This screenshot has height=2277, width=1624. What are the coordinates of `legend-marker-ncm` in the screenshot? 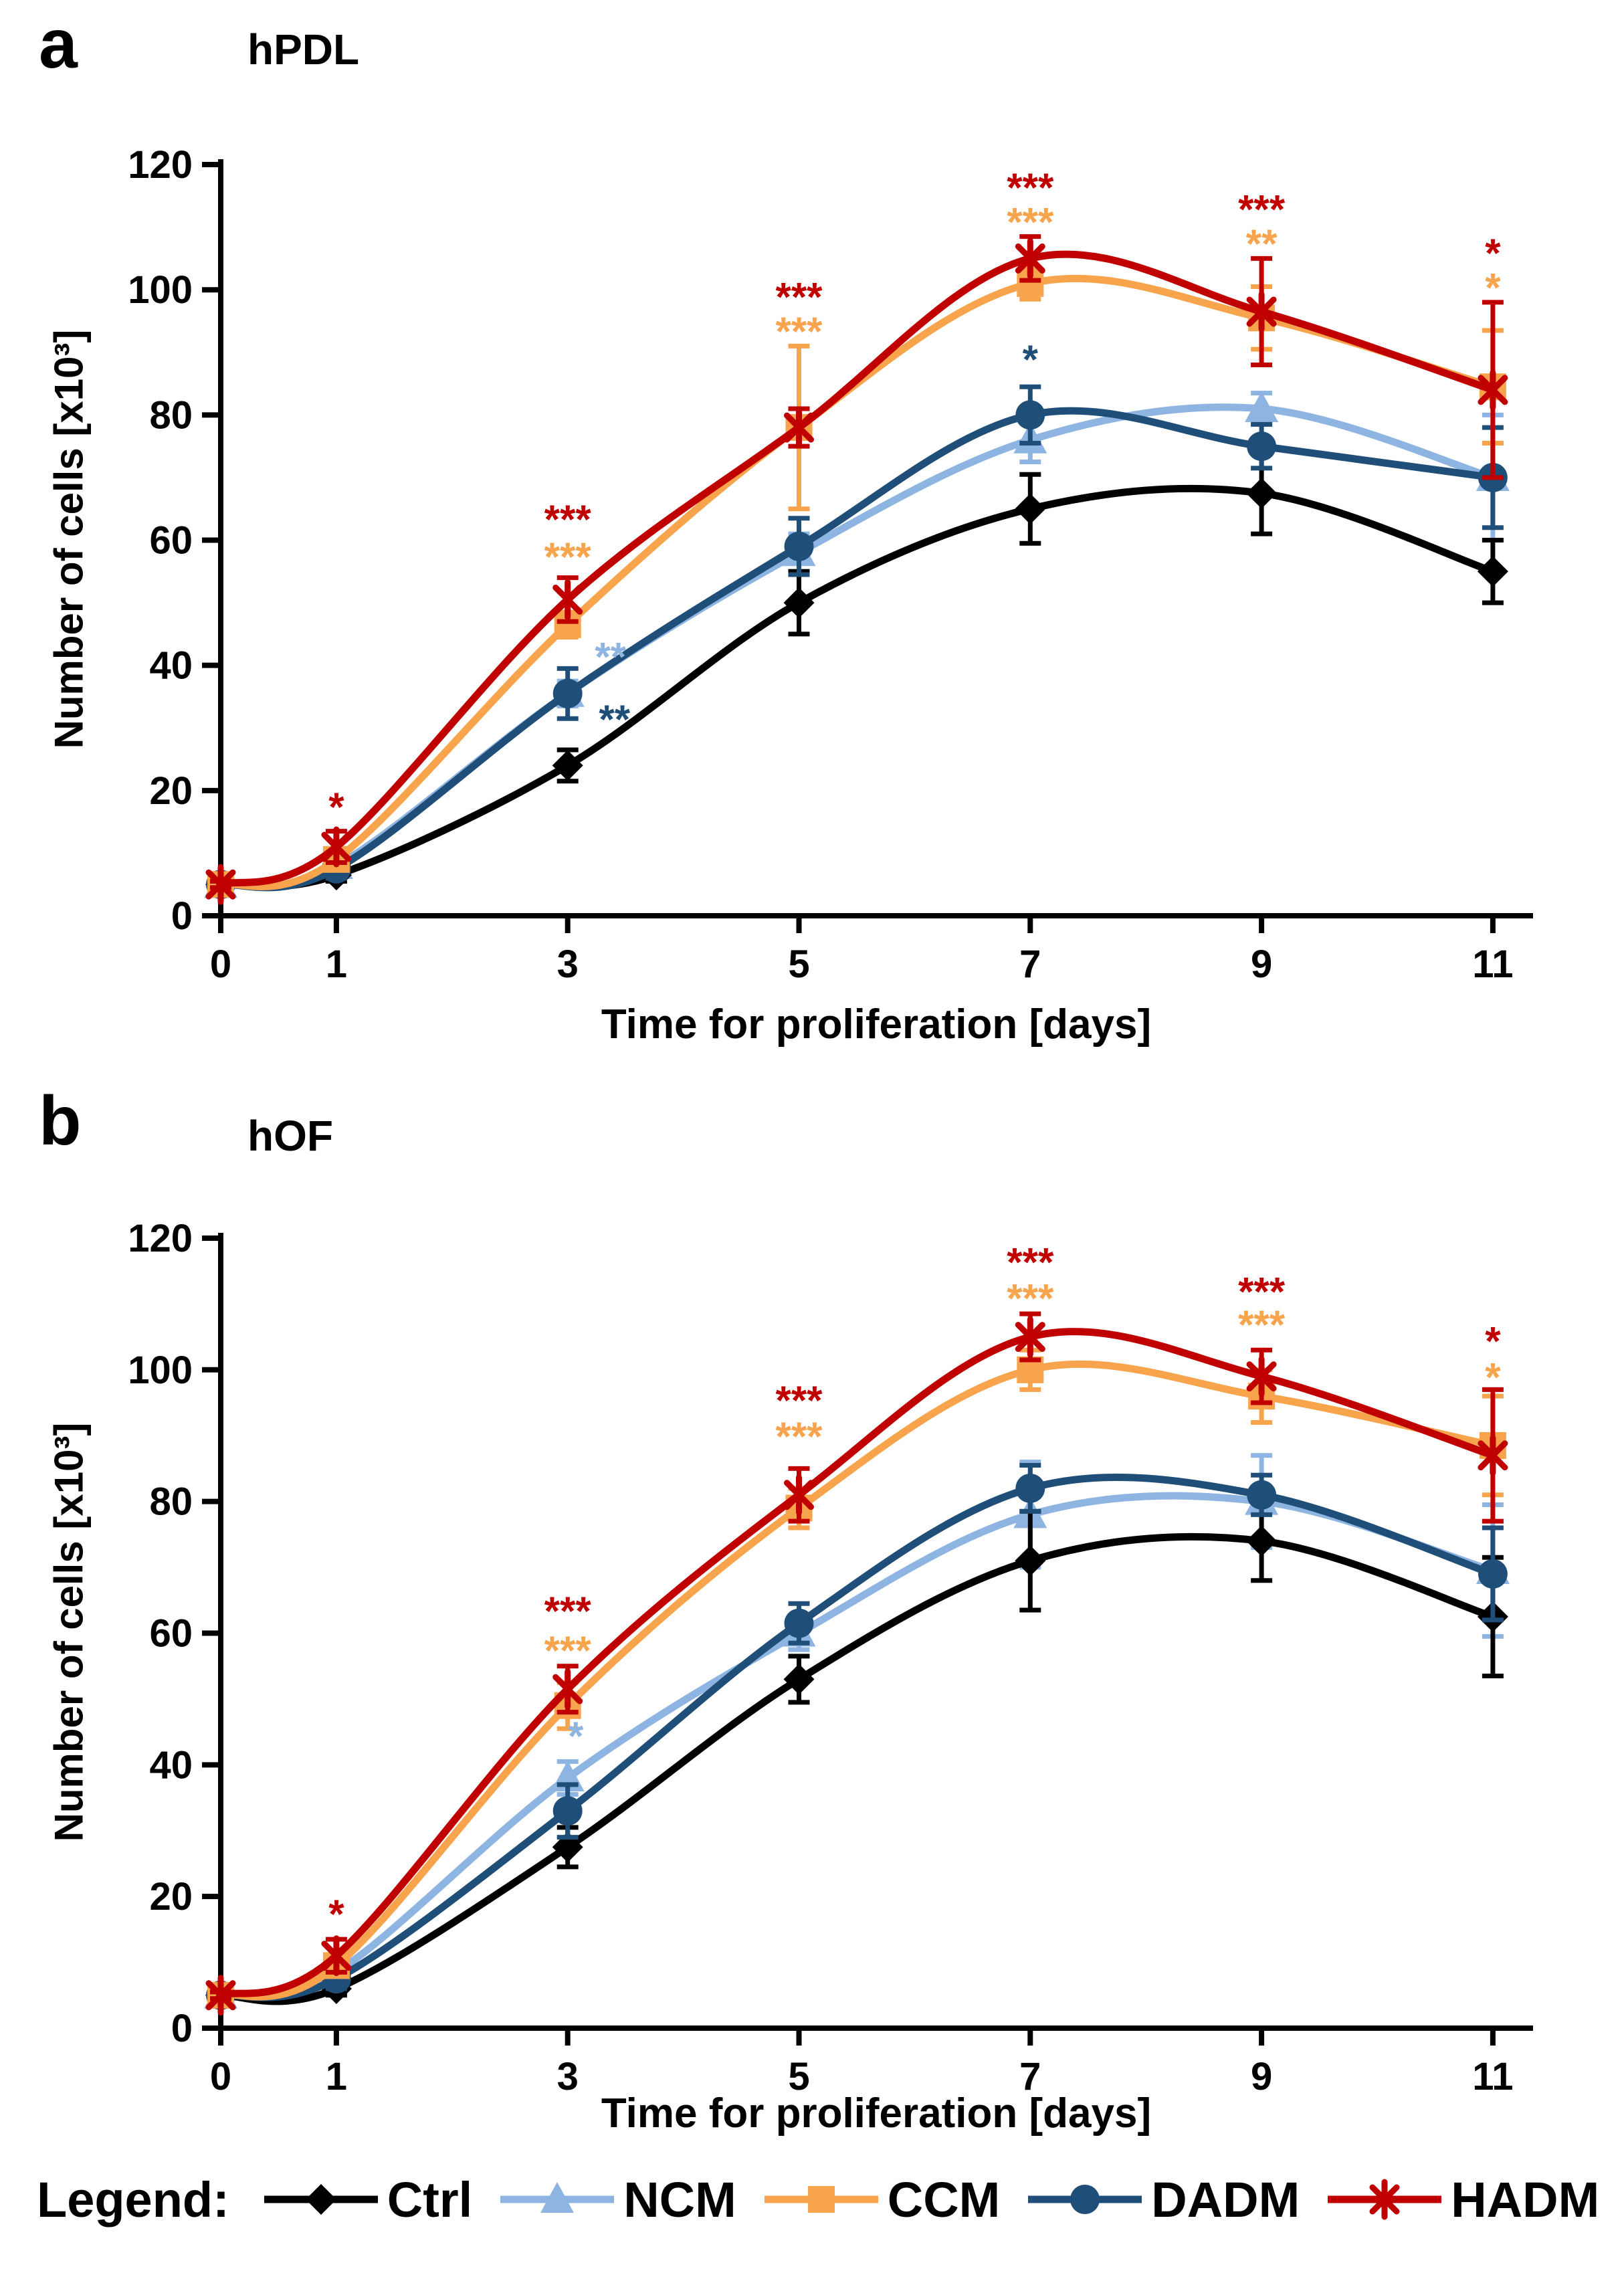 It's located at (557, 2198).